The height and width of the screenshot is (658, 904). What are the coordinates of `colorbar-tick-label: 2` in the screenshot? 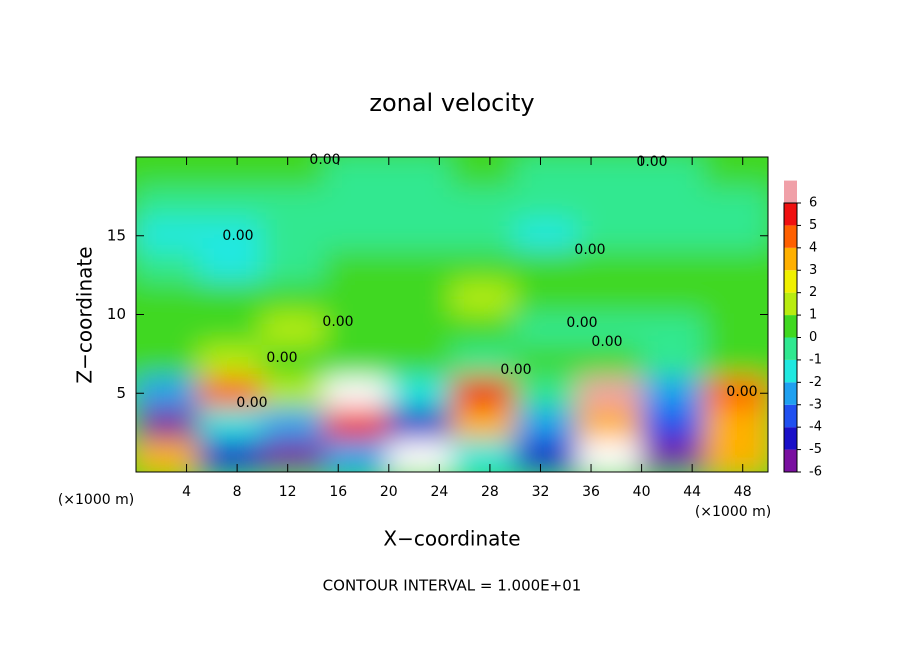 It's located at (813, 292).